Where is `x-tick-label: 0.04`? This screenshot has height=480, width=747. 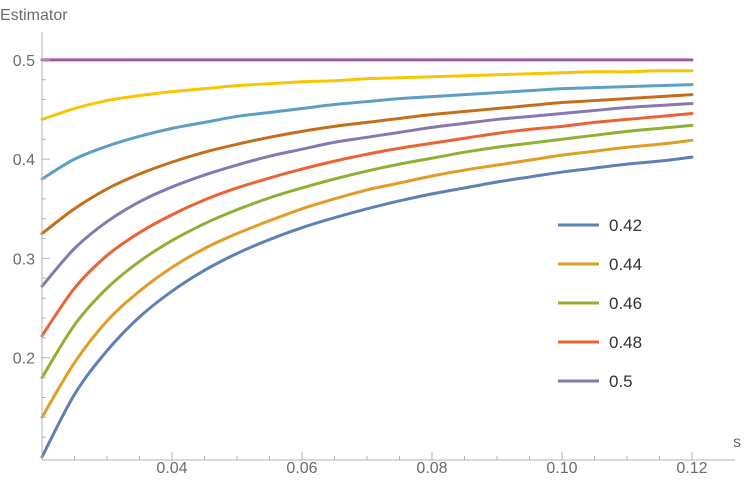
x-tick-label: 0.04 is located at coordinates (171, 468).